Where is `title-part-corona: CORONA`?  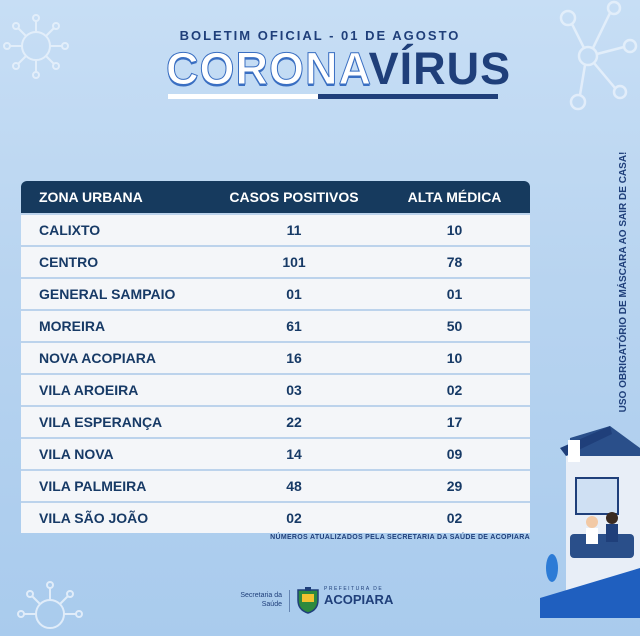 title-part-corona: CORONA is located at coordinates (267, 68).